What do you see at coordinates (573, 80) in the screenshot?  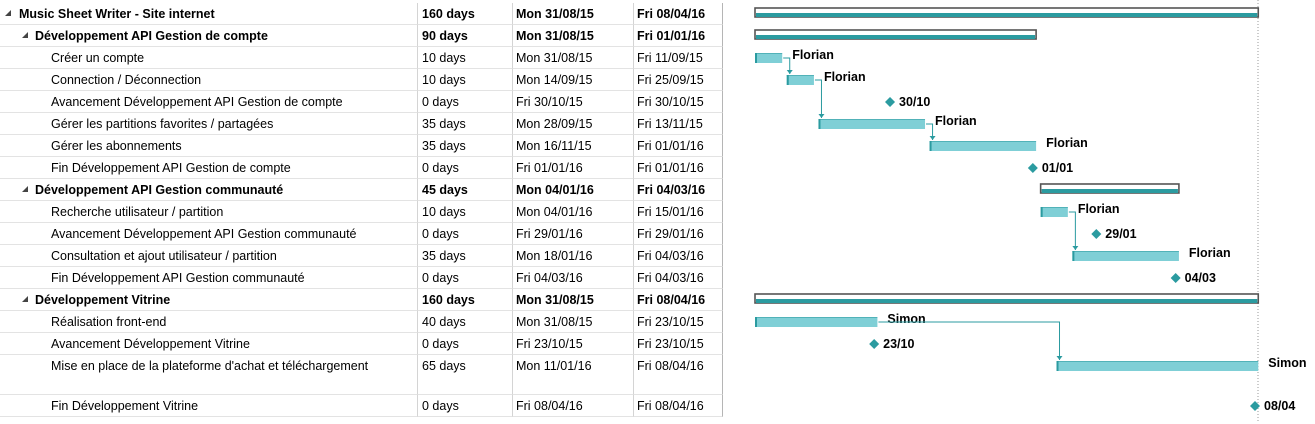 I see `task-start: Mon 14/09/15` at bounding box center [573, 80].